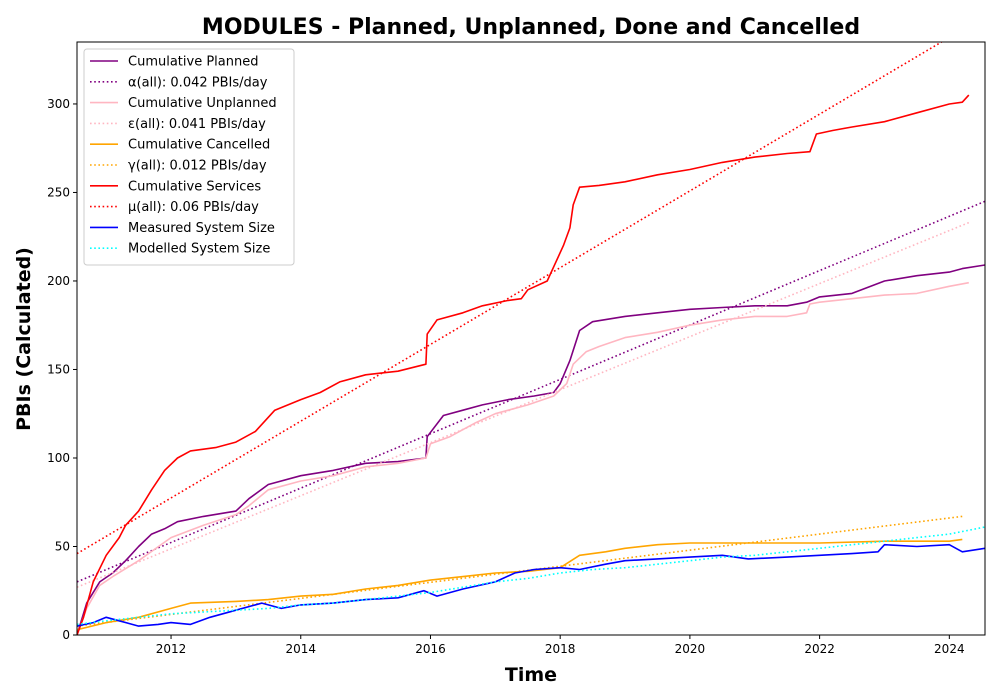 This screenshot has width=1000, height=700. I want to click on legend-label: Cumulative Cancelled, so click(199, 145).